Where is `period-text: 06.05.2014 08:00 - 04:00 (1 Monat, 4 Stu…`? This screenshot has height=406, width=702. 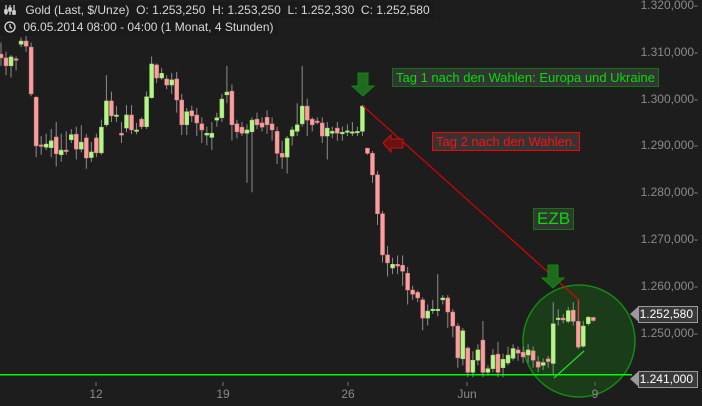
period-text: 06.05.2014 08:00 - 04:00 (1 Monat, 4 Stu… is located at coordinates (148, 27).